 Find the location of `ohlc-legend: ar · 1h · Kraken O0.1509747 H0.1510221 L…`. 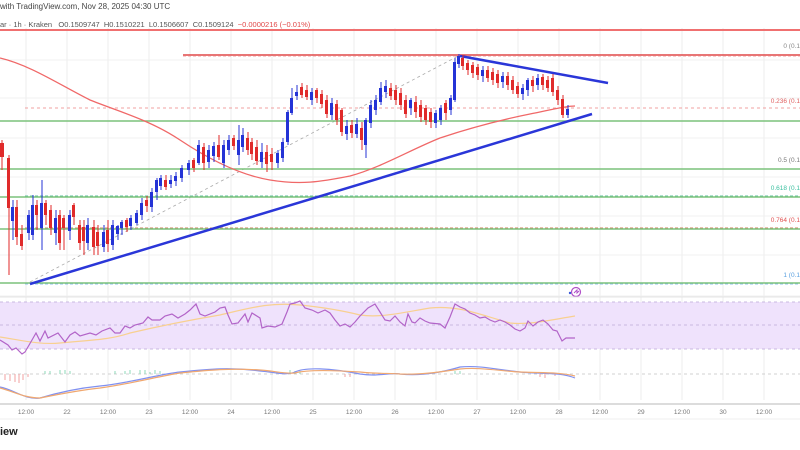

ohlc-legend: ar · 1h · Kraken O0.1509747 H0.1510221 L… is located at coordinates (155, 24).